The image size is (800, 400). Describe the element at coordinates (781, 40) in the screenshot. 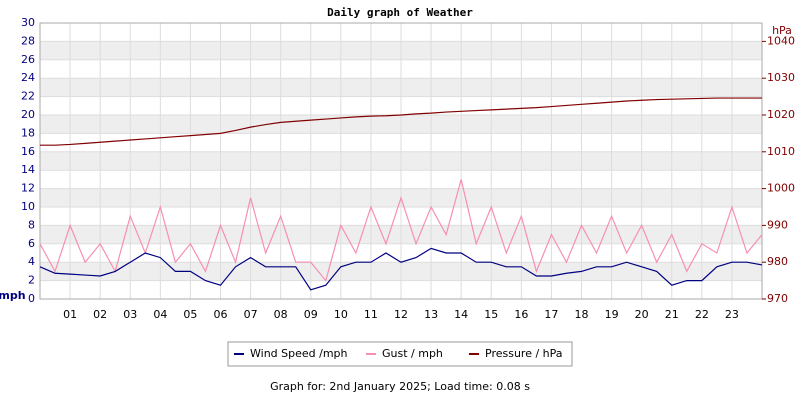

I see `y2-tick-label: 1040` at that location.